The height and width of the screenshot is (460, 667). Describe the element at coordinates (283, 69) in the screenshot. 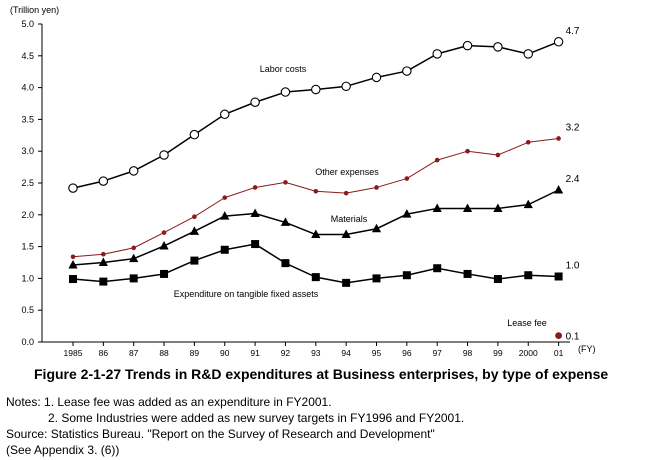

I see `series-label: Labor costs` at that location.